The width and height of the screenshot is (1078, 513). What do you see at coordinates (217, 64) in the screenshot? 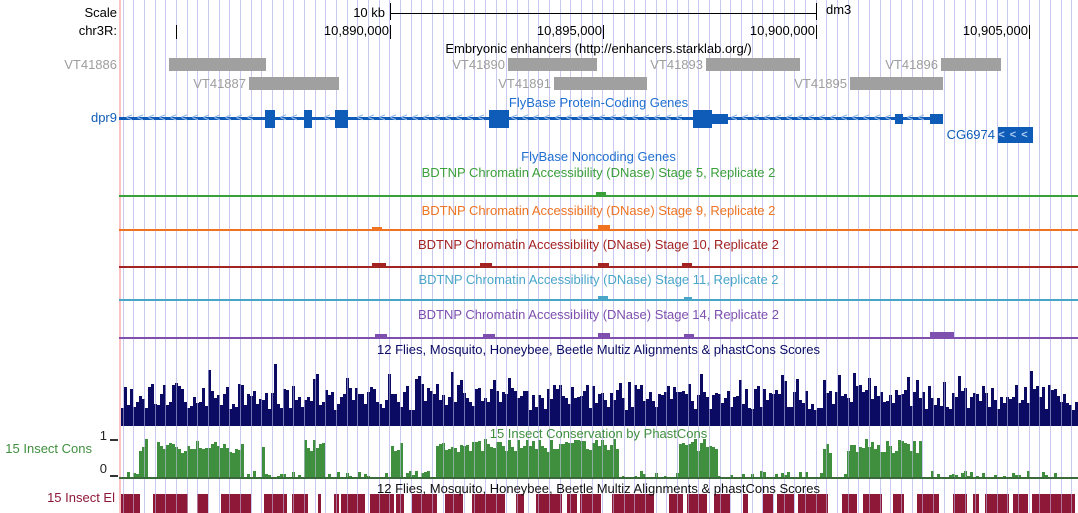
I see `enhancer-item-vt41886` at bounding box center [217, 64].